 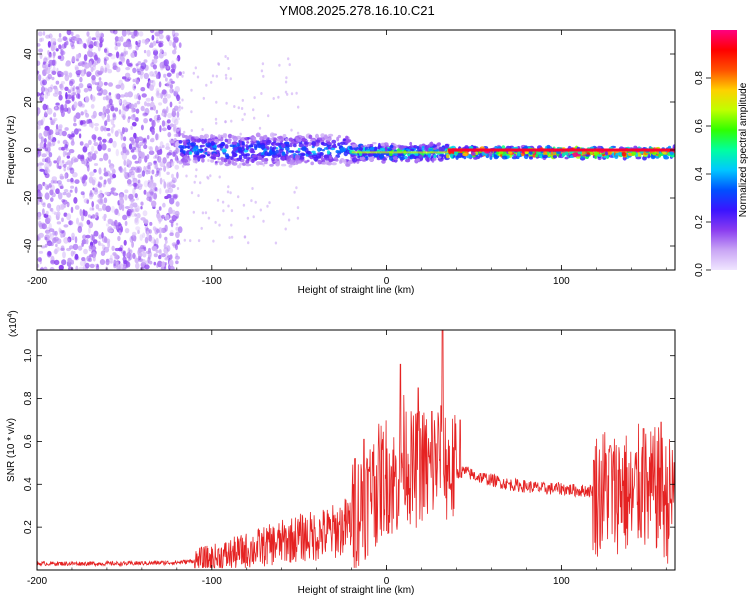 What do you see at coordinates (13, 327) in the screenshot?
I see `snr-multiplier-base: (x10` at bounding box center [13, 327].